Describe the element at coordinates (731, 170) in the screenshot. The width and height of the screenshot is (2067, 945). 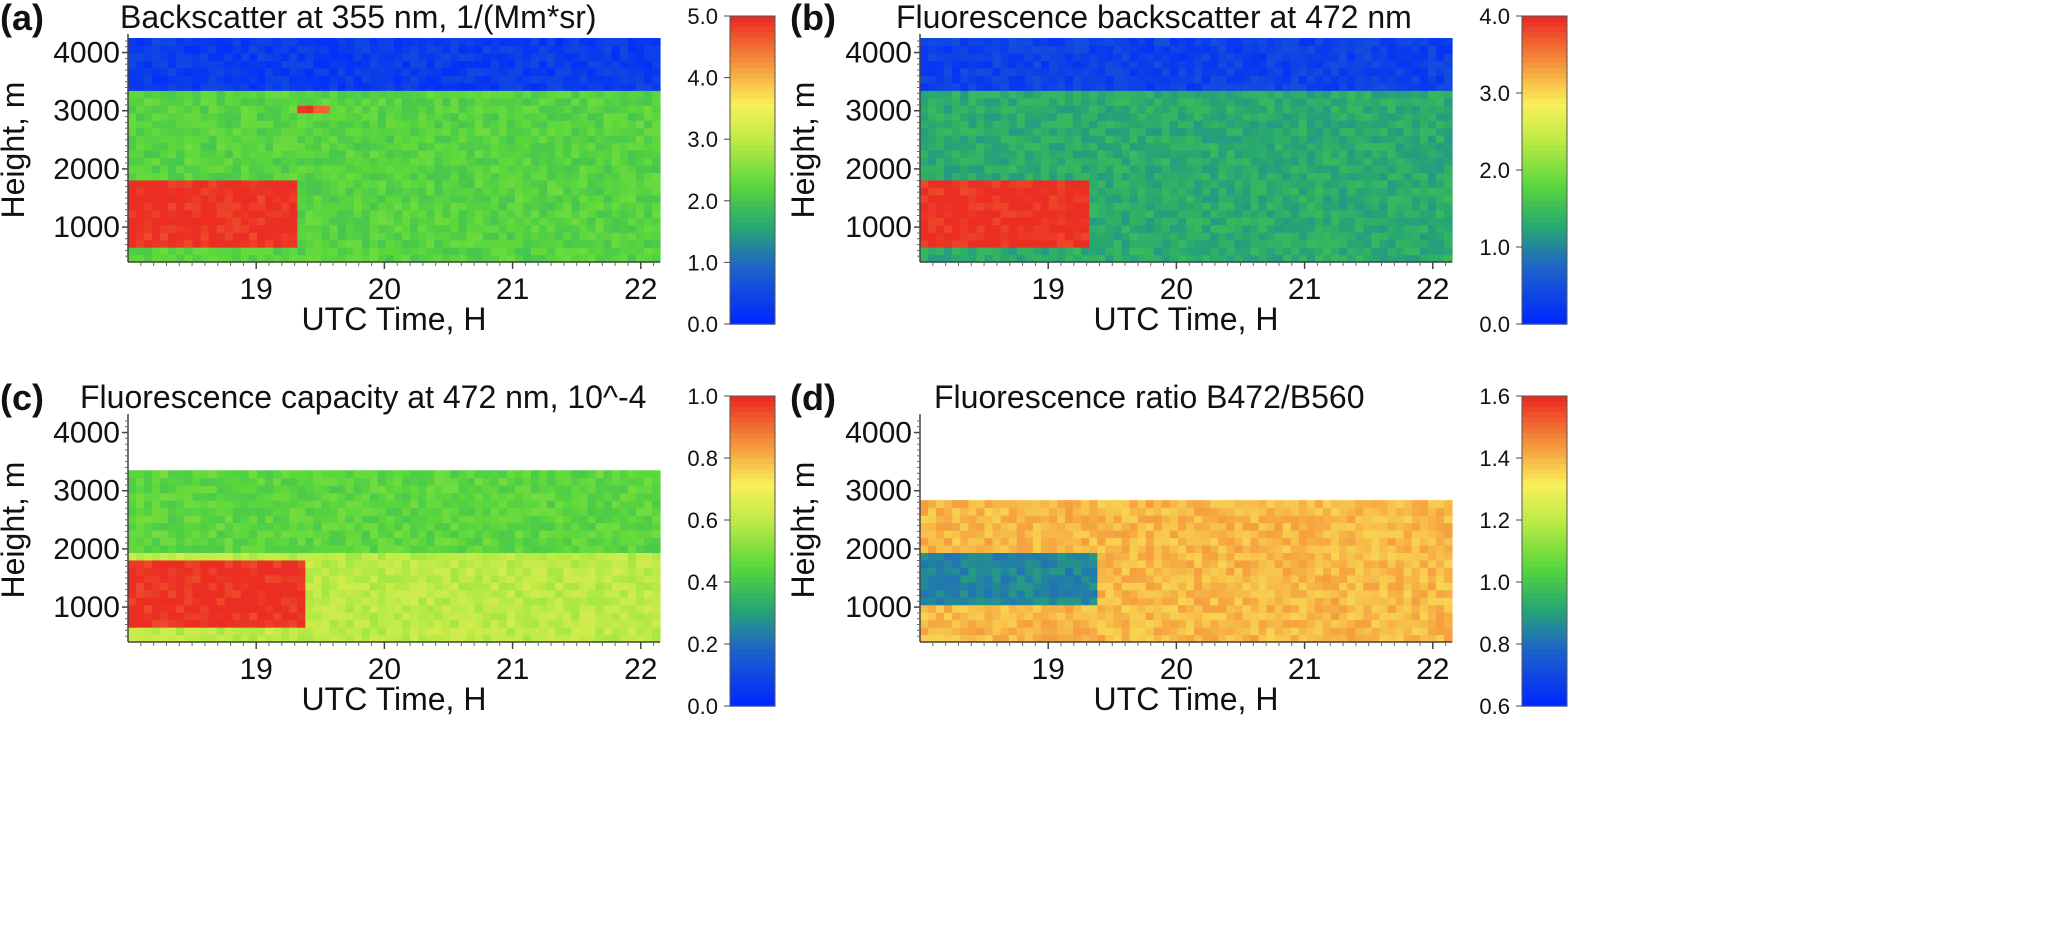
I see `colorbar: 0.01.02.03.04.05.0` at that location.